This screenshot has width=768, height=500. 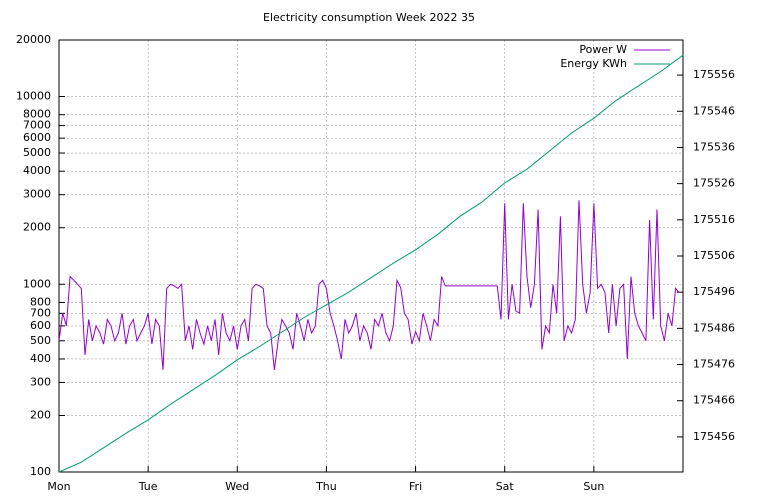 I want to click on y2-tick-label: 175546, so click(x=714, y=110).